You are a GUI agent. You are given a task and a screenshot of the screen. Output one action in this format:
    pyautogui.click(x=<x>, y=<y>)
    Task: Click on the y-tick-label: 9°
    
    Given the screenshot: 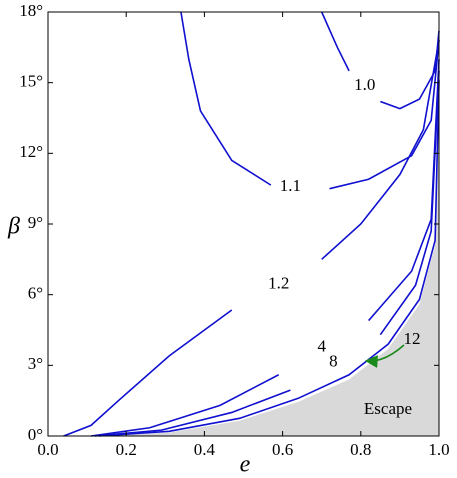 What is the action you would take?
    pyautogui.click(x=35, y=222)
    